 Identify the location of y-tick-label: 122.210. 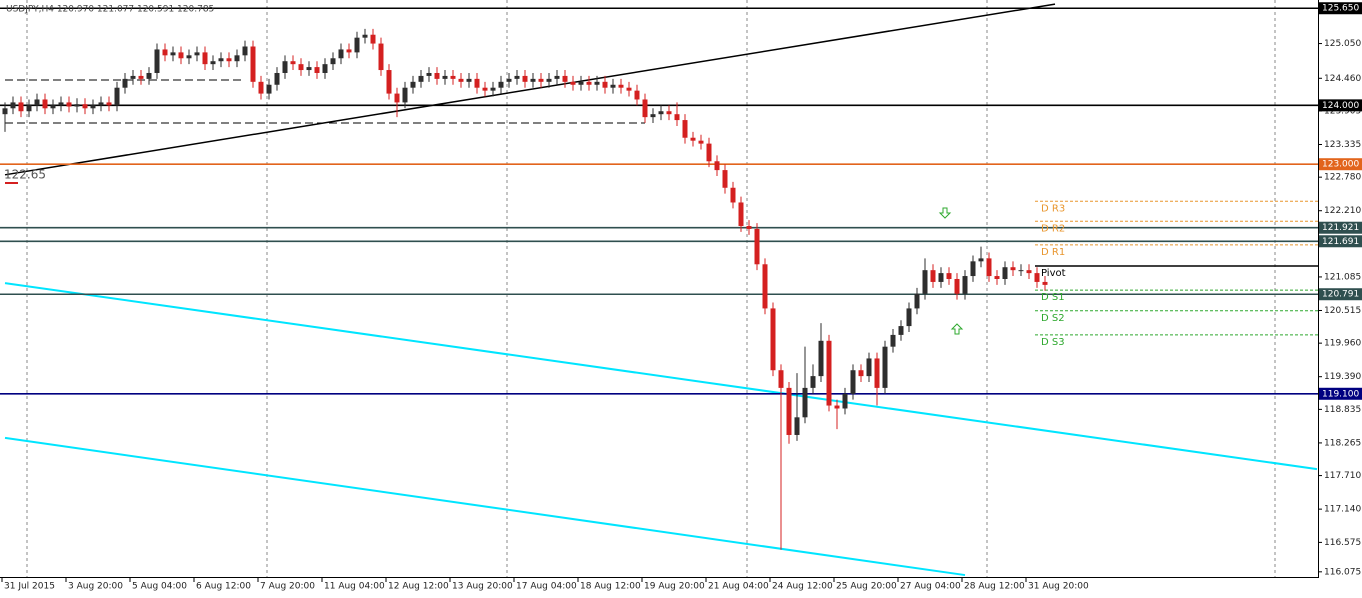
(1342, 211).